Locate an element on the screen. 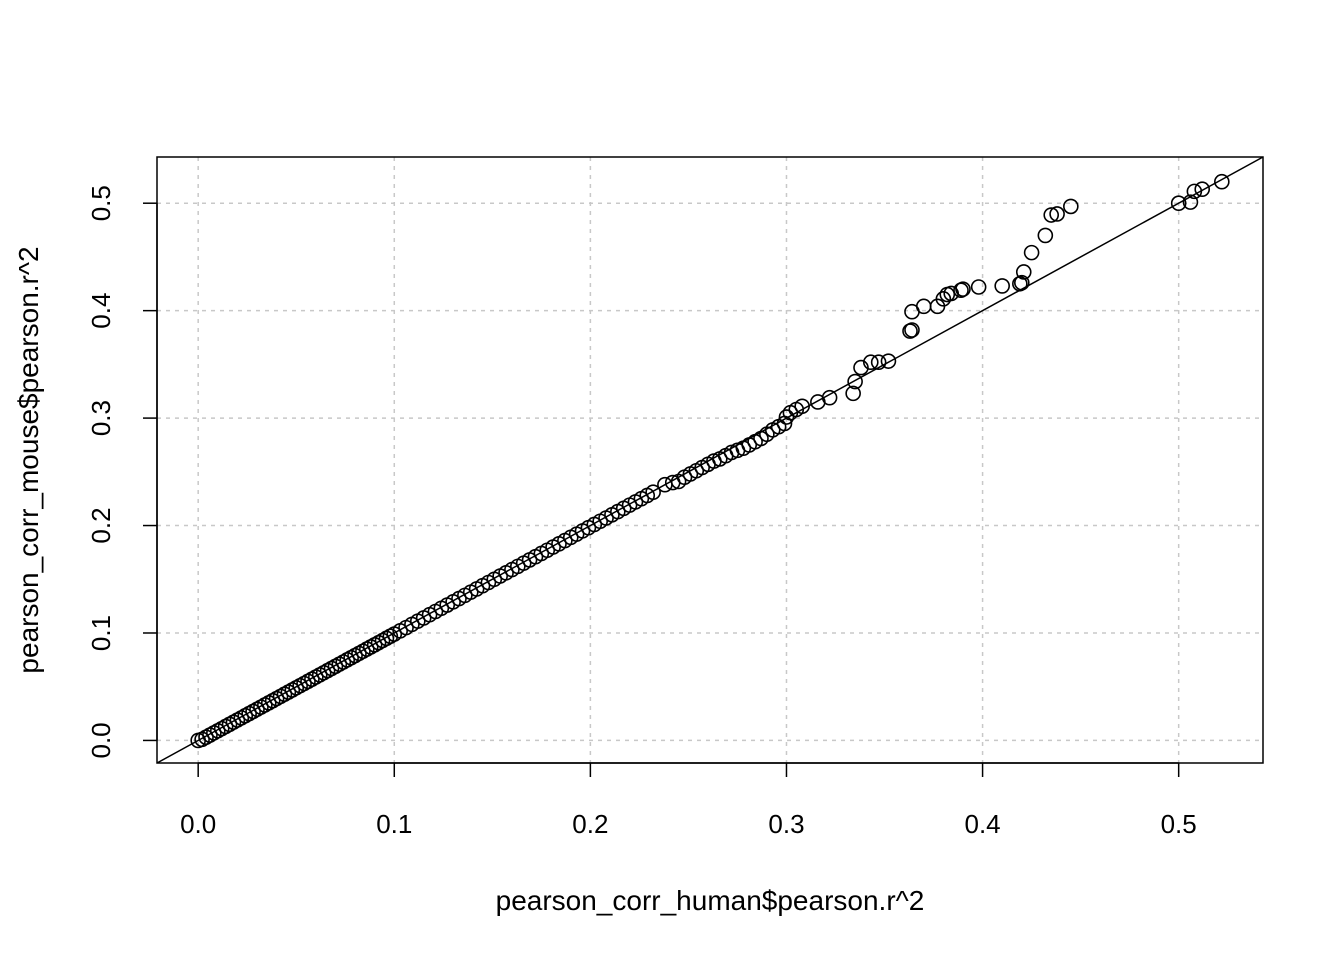  x-axis: 0.0 0.1 0.2 0.3 0.4 0.5 is located at coordinates (688, 800).